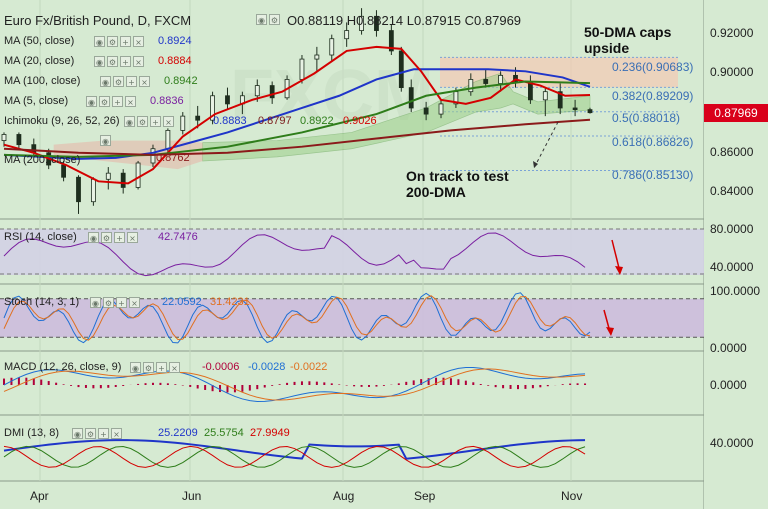  What do you see at coordinates (294, 449) in the screenshot?
I see `dmi-adx-line` at bounding box center [294, 449].